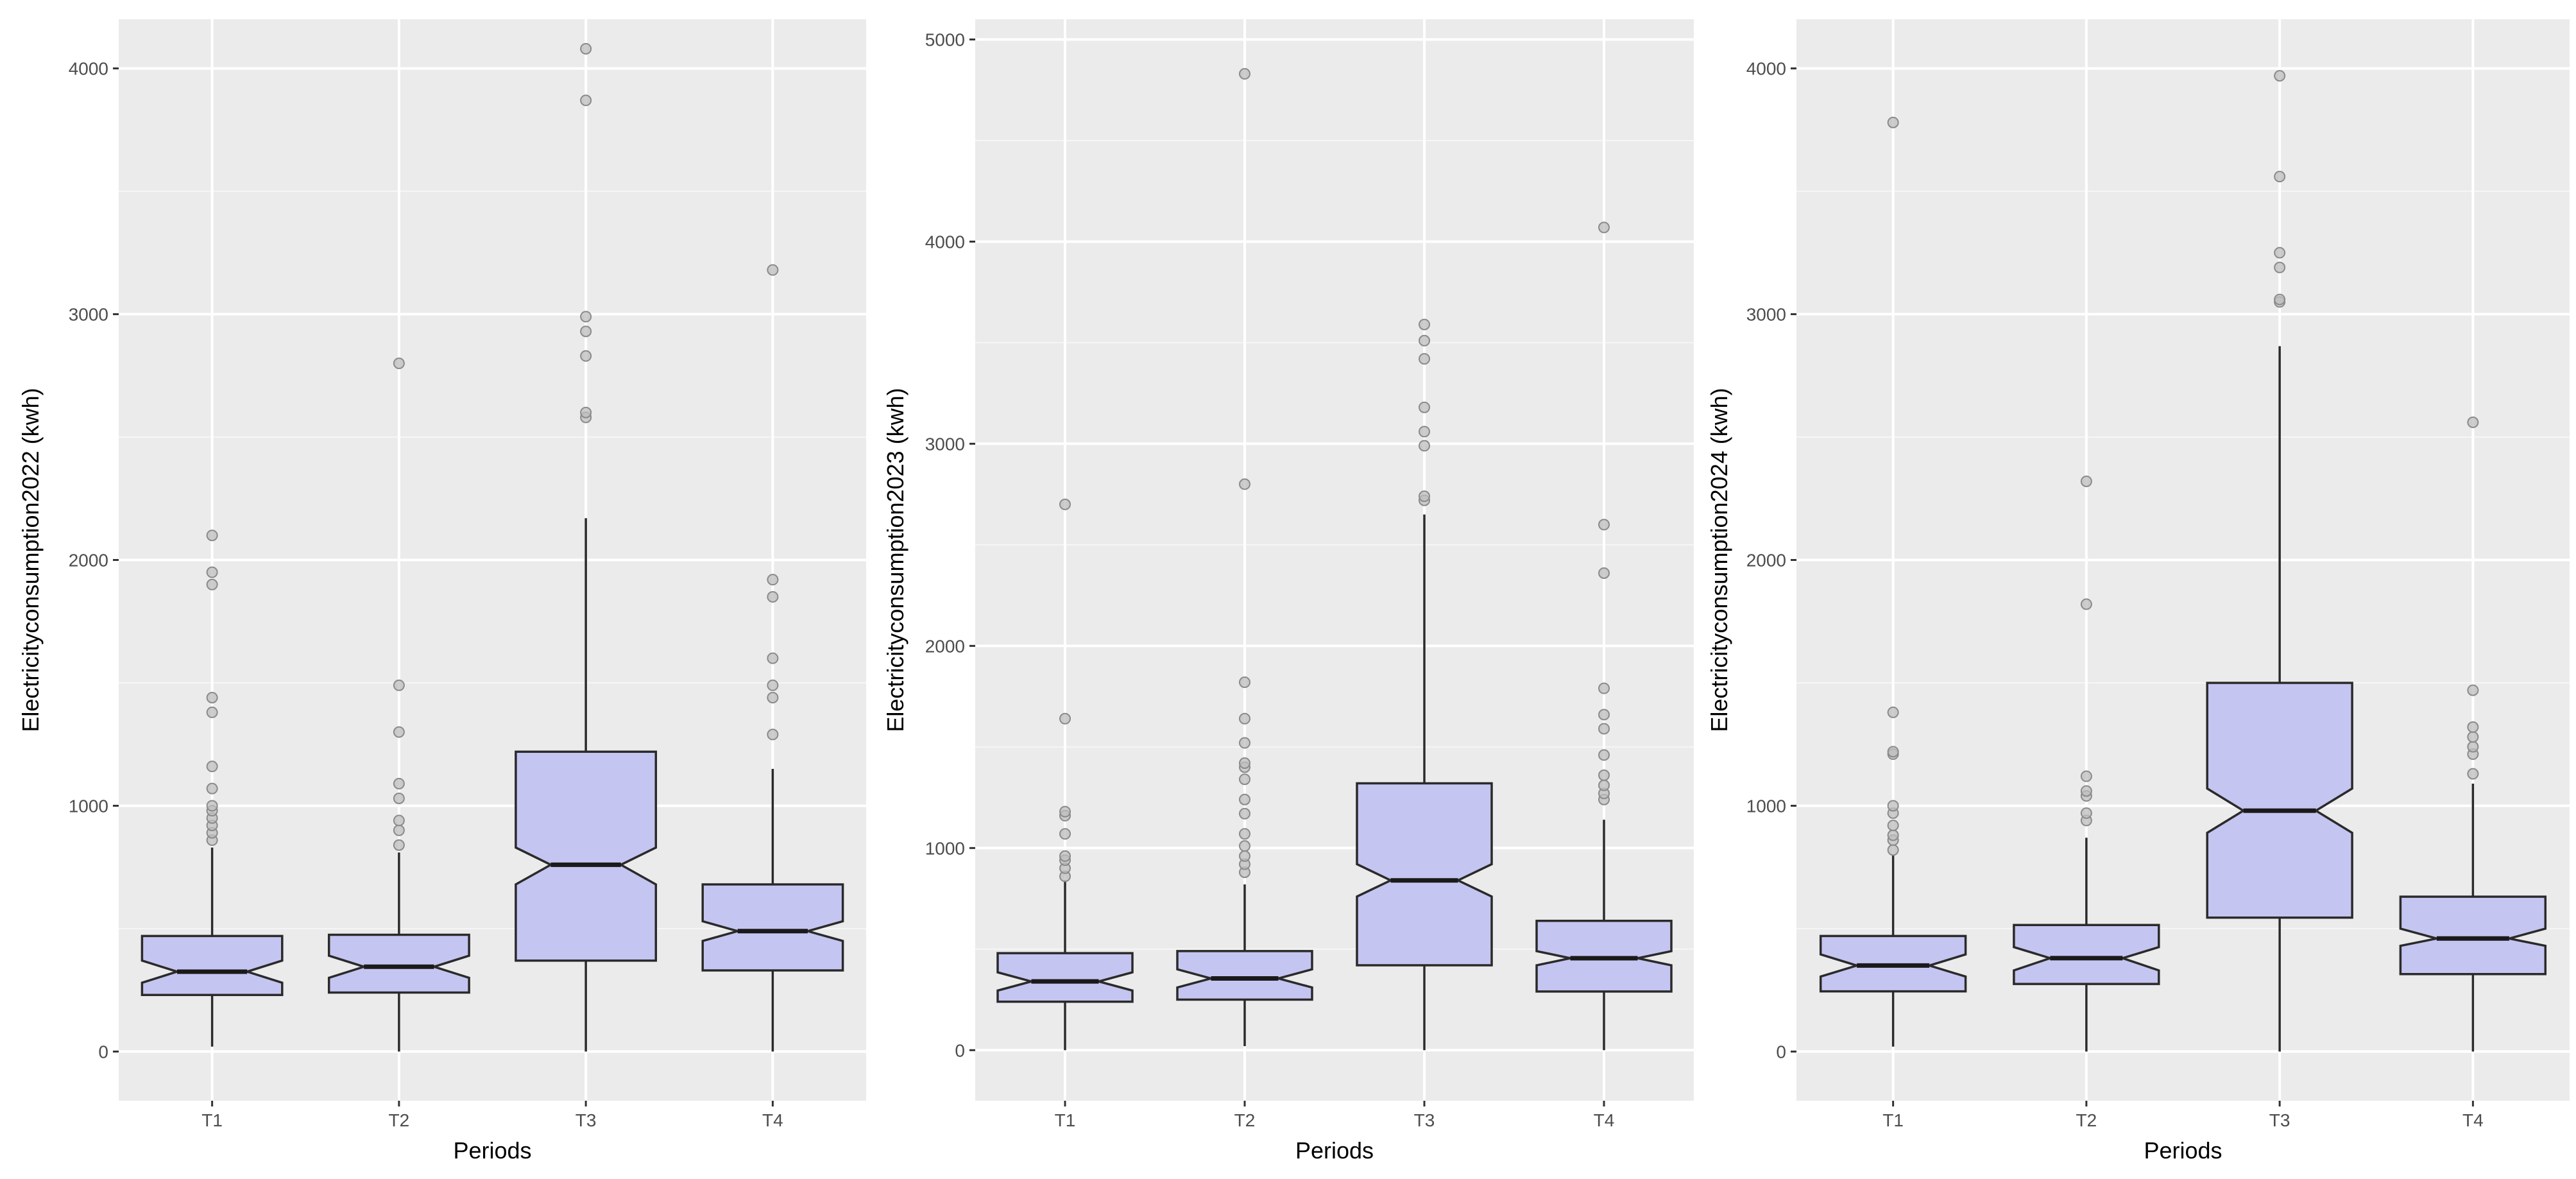 The height and width of the screenshot is (1179, 2576). I want to click on x-axis-title: Periods, so click(2183, 1150).